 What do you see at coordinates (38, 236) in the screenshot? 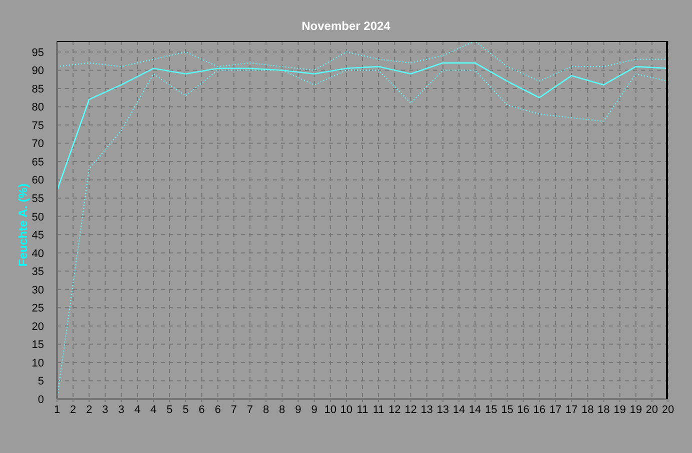
I see `y-tick-label: 45` at bounding box center [38, 236].